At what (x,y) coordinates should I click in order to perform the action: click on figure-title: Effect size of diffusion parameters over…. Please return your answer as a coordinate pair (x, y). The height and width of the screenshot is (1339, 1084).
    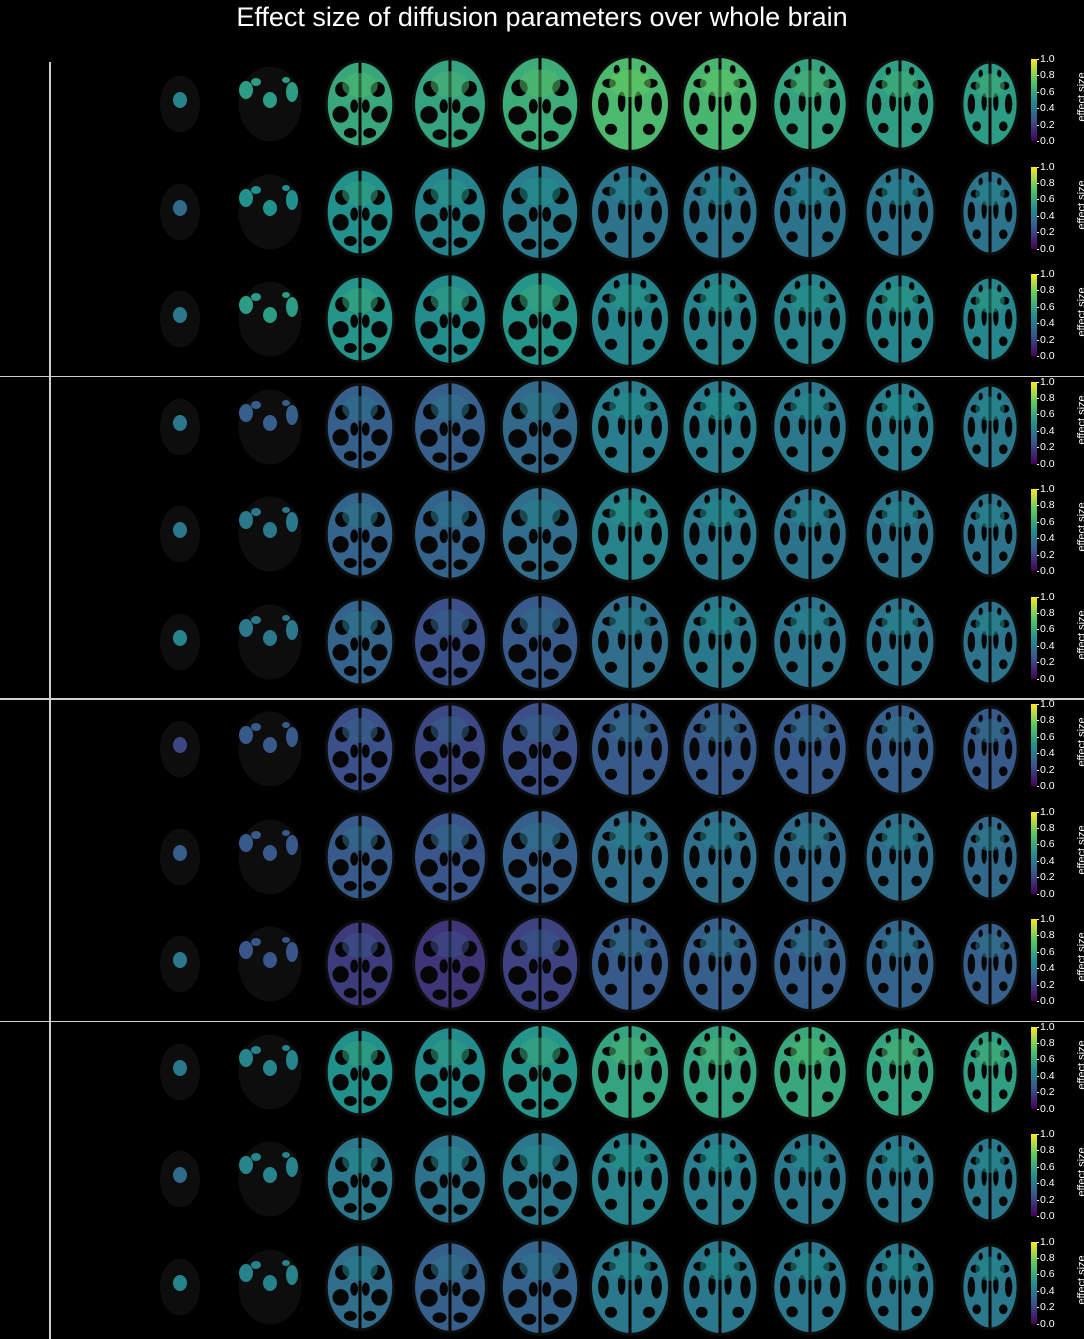
    Looking at the image, I should click on (542, 17).